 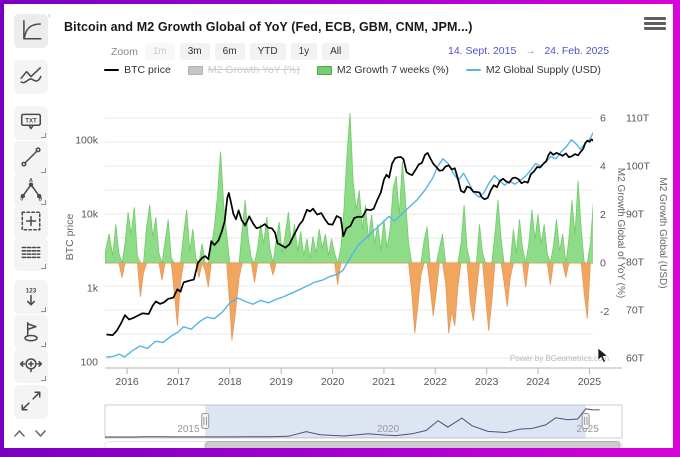 I want to click on x-tick-label: 2022, so click(x=436, y=382).